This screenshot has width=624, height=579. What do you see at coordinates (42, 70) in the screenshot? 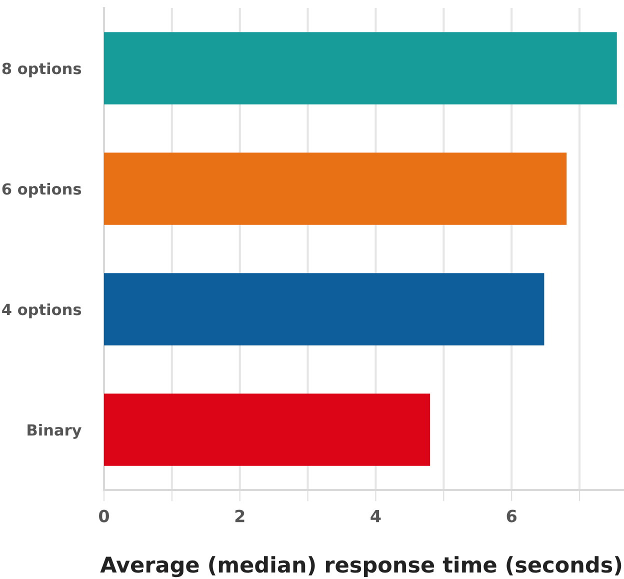
I see `y-tick-label: 8 options` at bounding box center [42, 70].